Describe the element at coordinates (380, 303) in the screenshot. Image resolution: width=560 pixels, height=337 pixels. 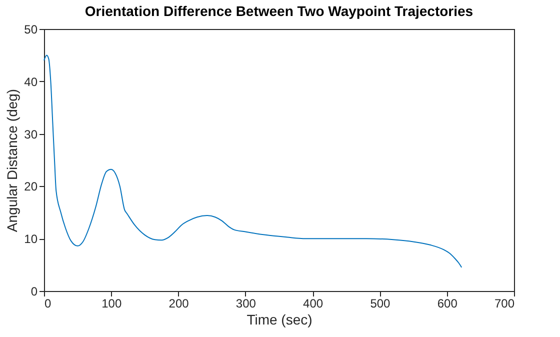
I see `x-tick-label: 500` at that location.